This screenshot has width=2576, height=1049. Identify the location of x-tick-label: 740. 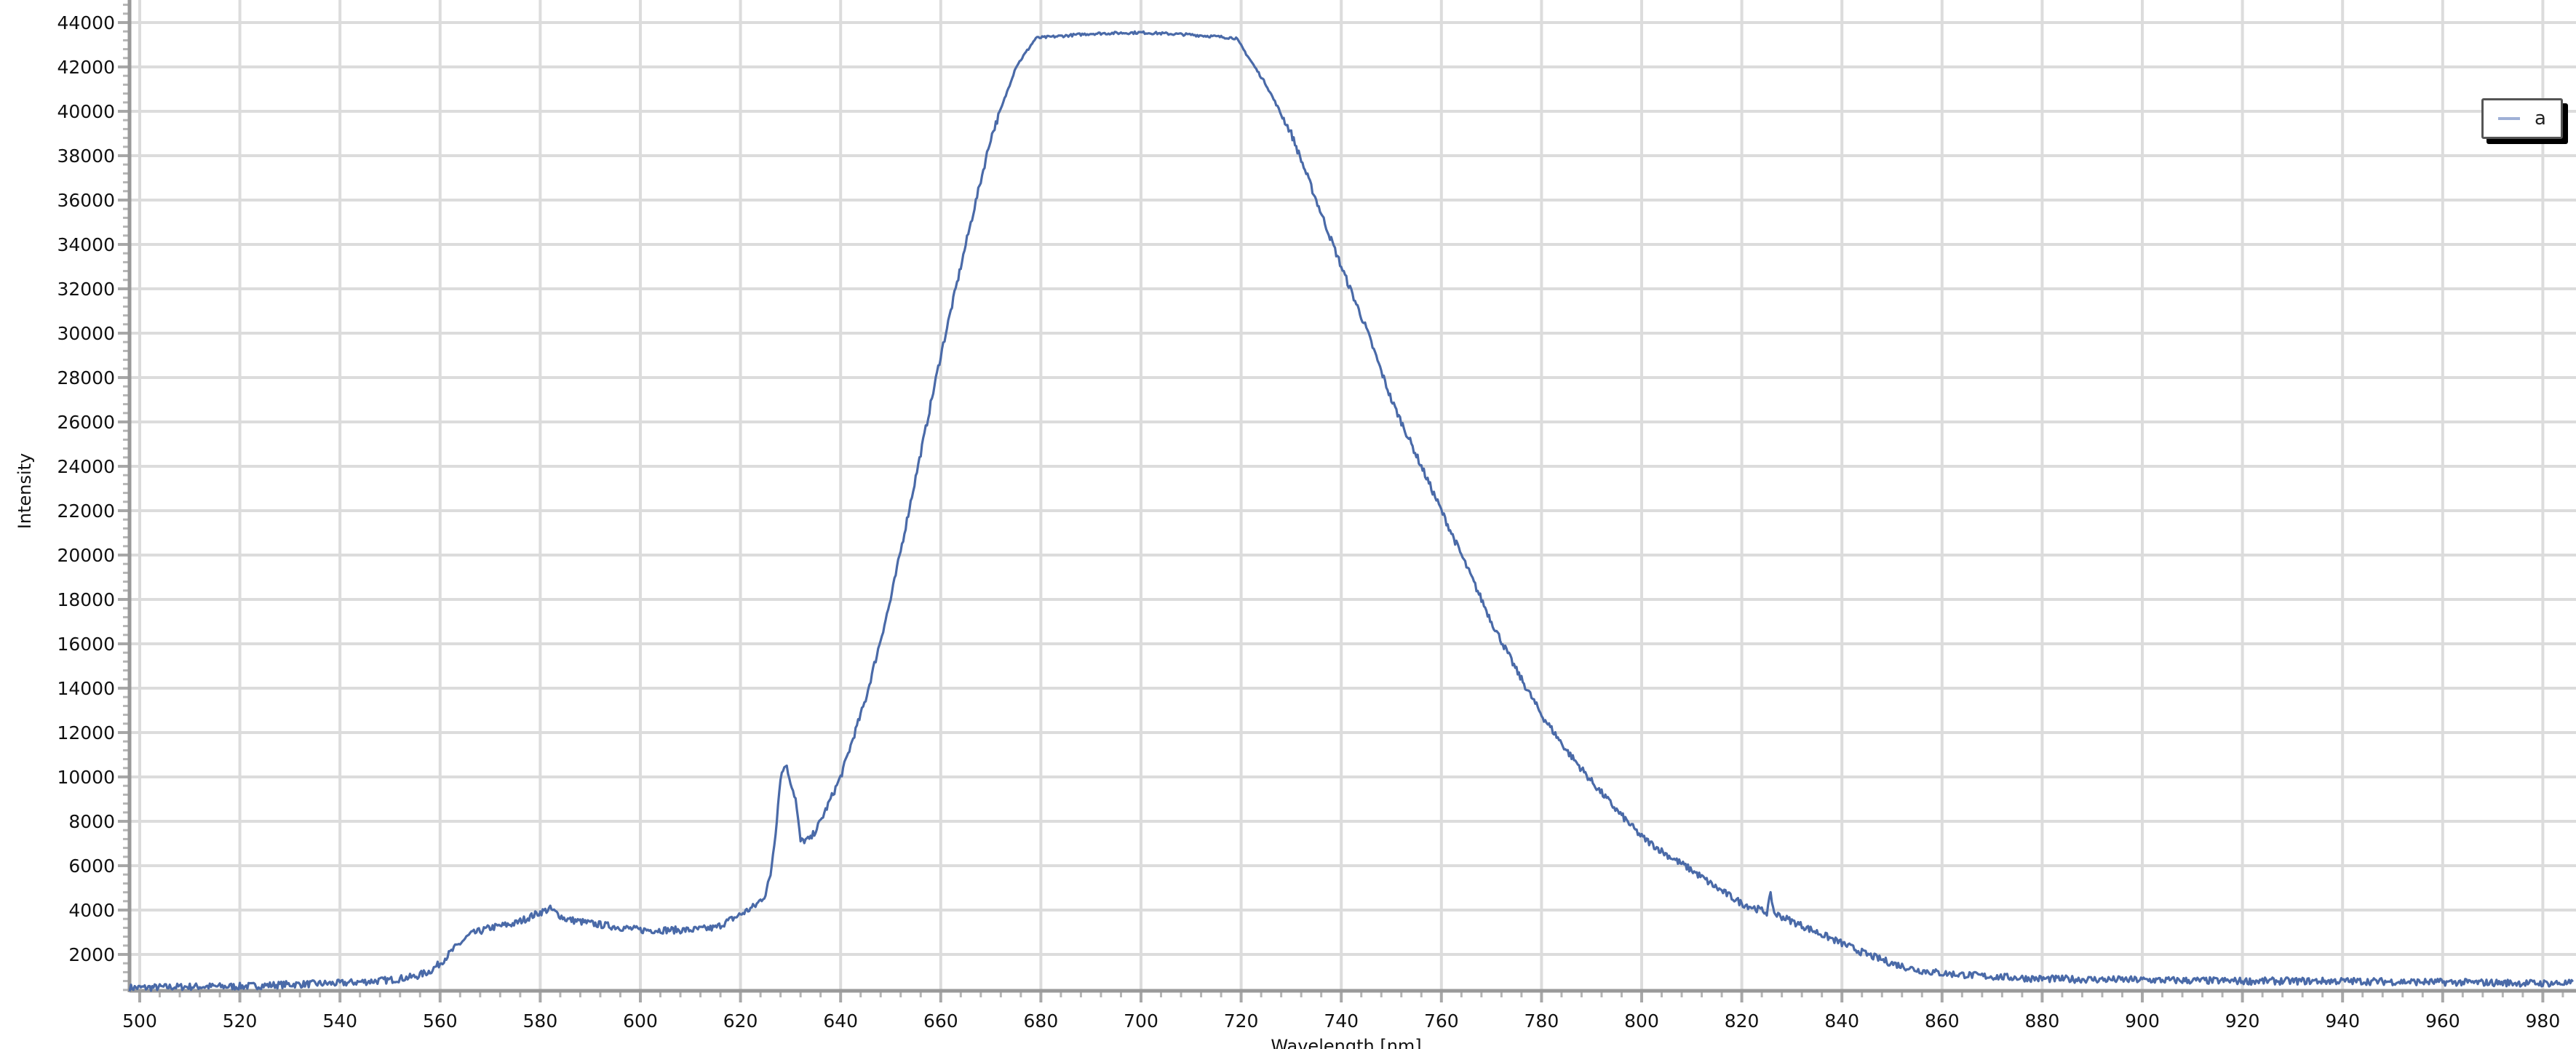
(1341, 1021).